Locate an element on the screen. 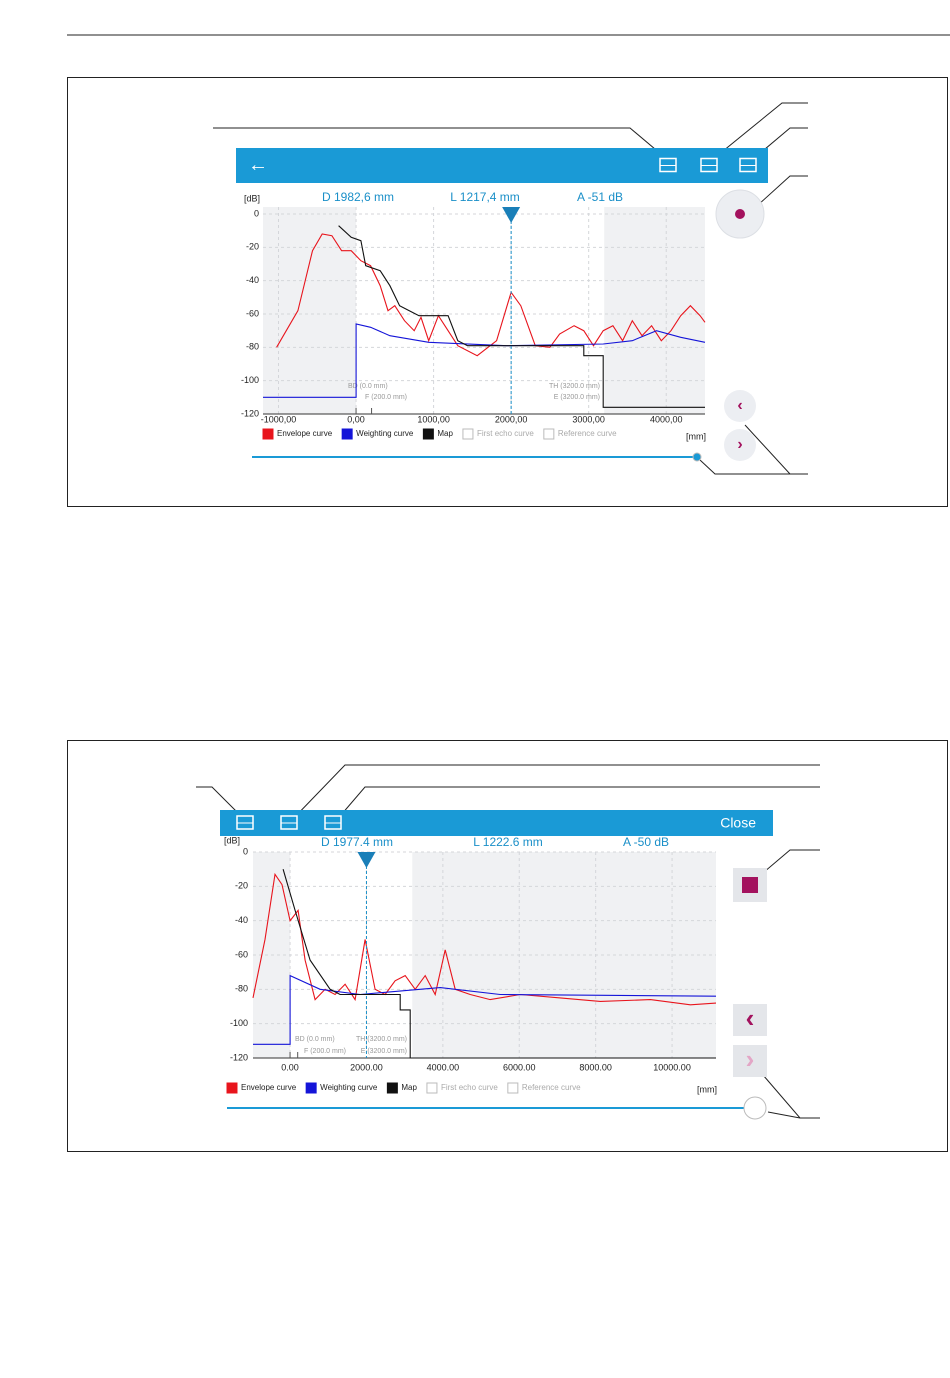 The width and height of the screenshot is (950, 1378). x-tick-label: 3000,00 is located at coordinates (588, 419).